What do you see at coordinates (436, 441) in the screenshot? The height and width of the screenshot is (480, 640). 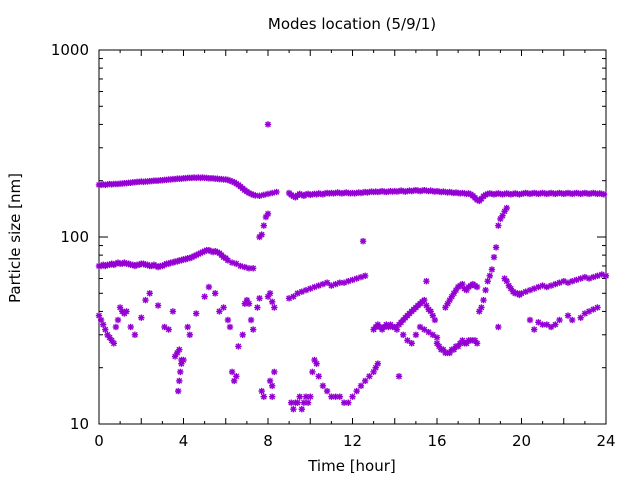 I see `x-tick-label: 16` at bounding box center [436, 441].